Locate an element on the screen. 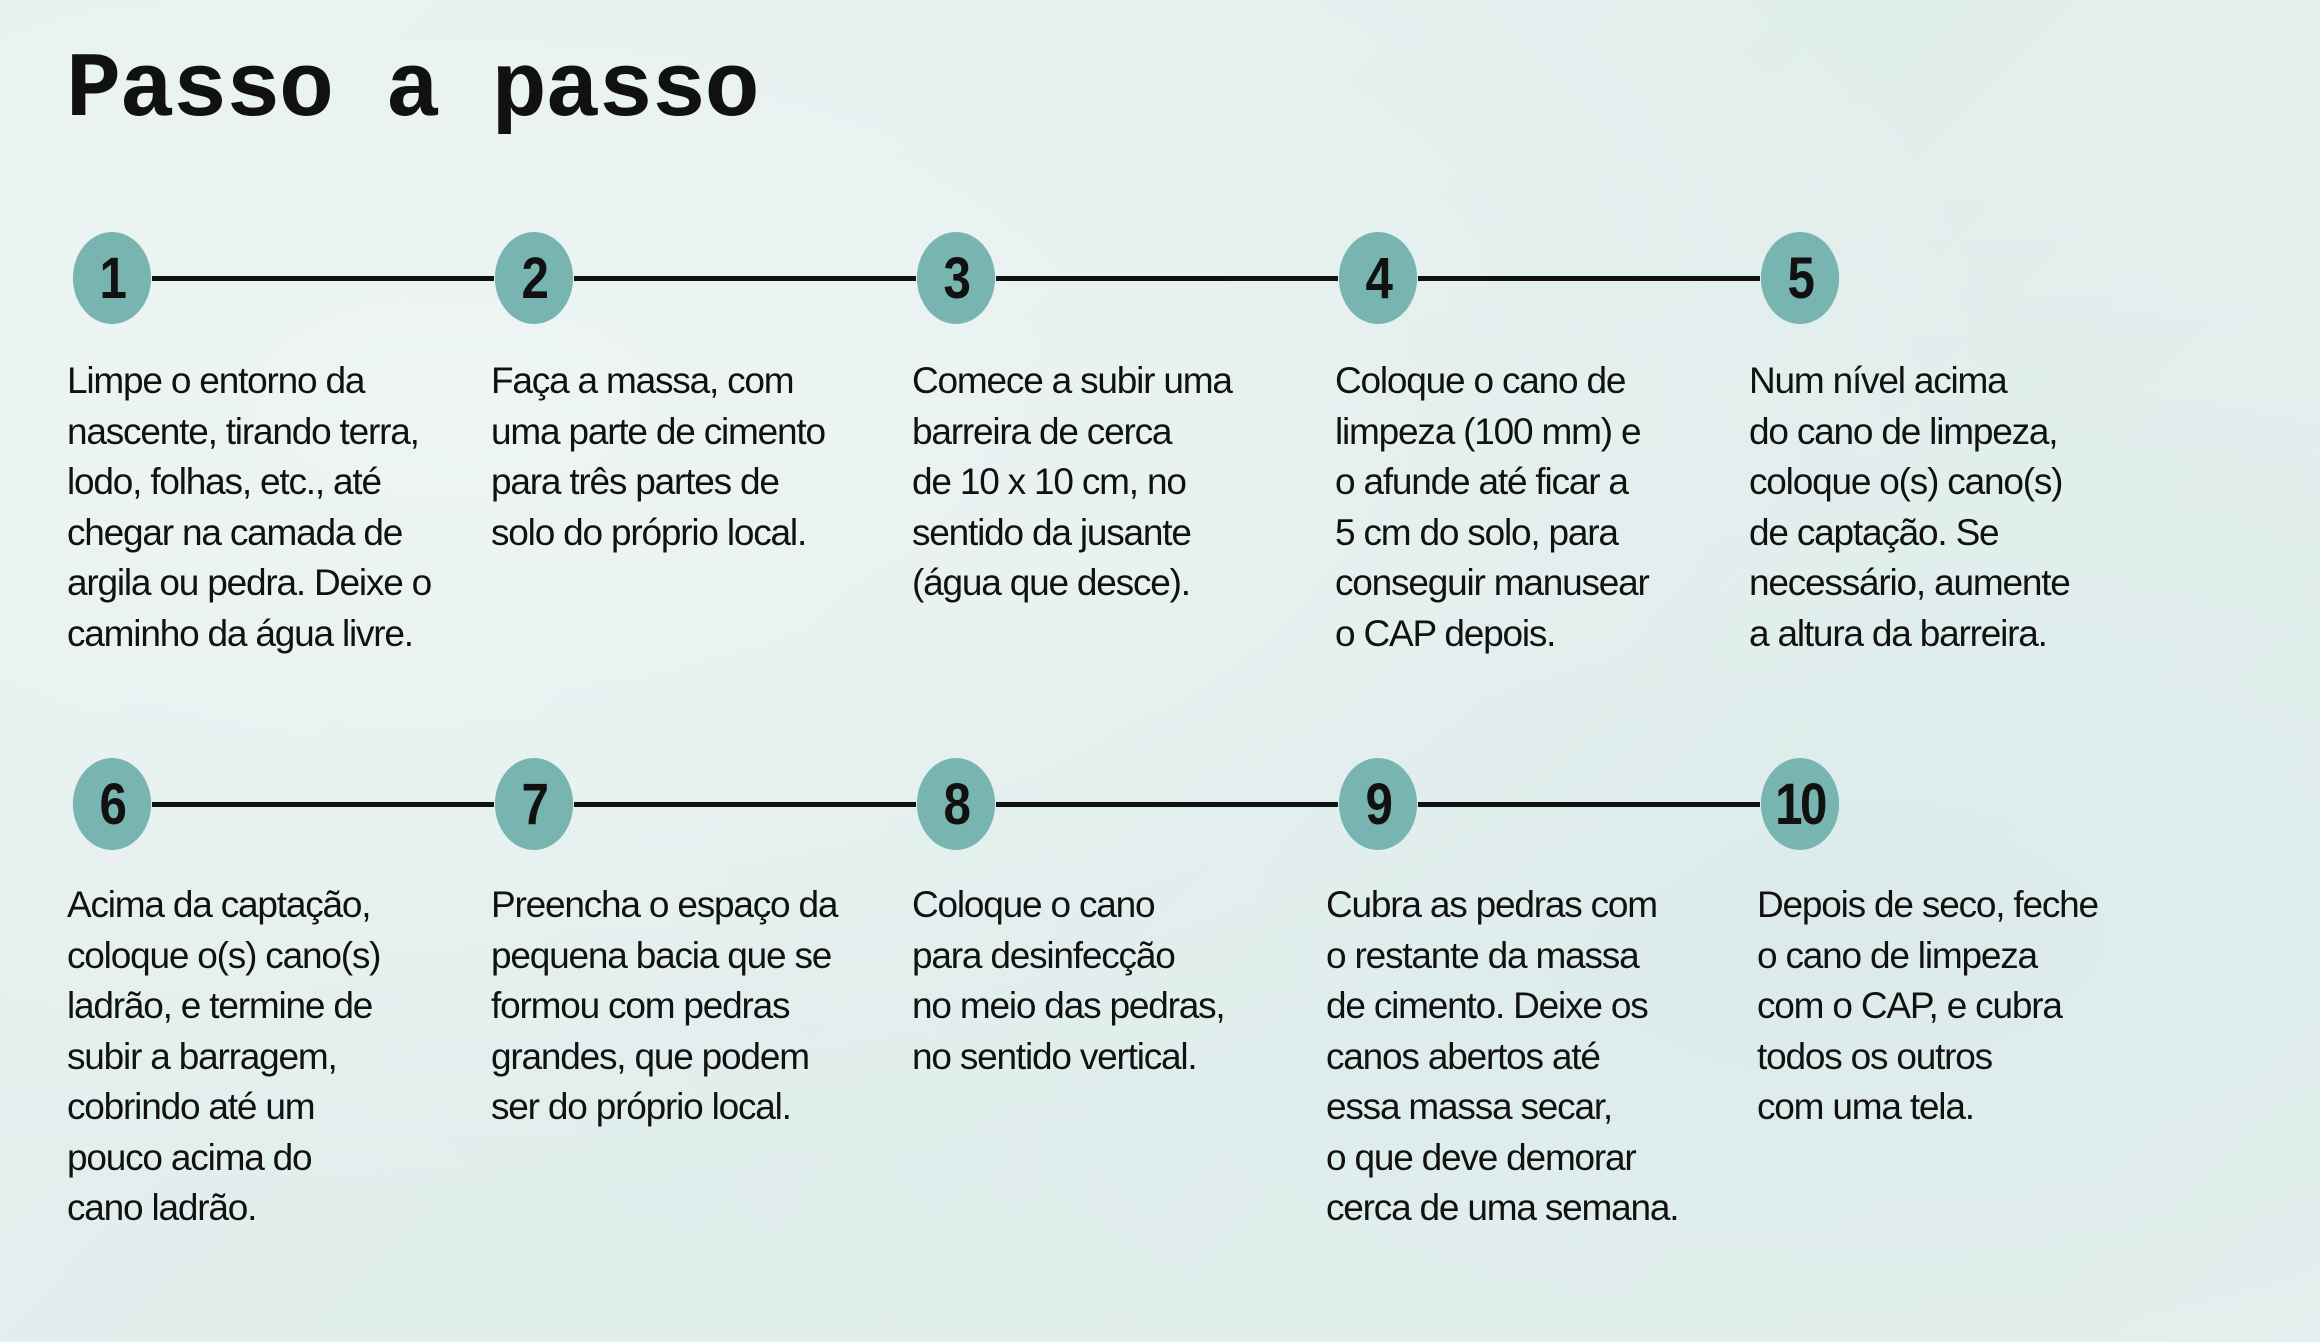 The image size is (2320, 1342). step-text-line: lodo, folhas, etc., até is located at coordinates (224, 481).